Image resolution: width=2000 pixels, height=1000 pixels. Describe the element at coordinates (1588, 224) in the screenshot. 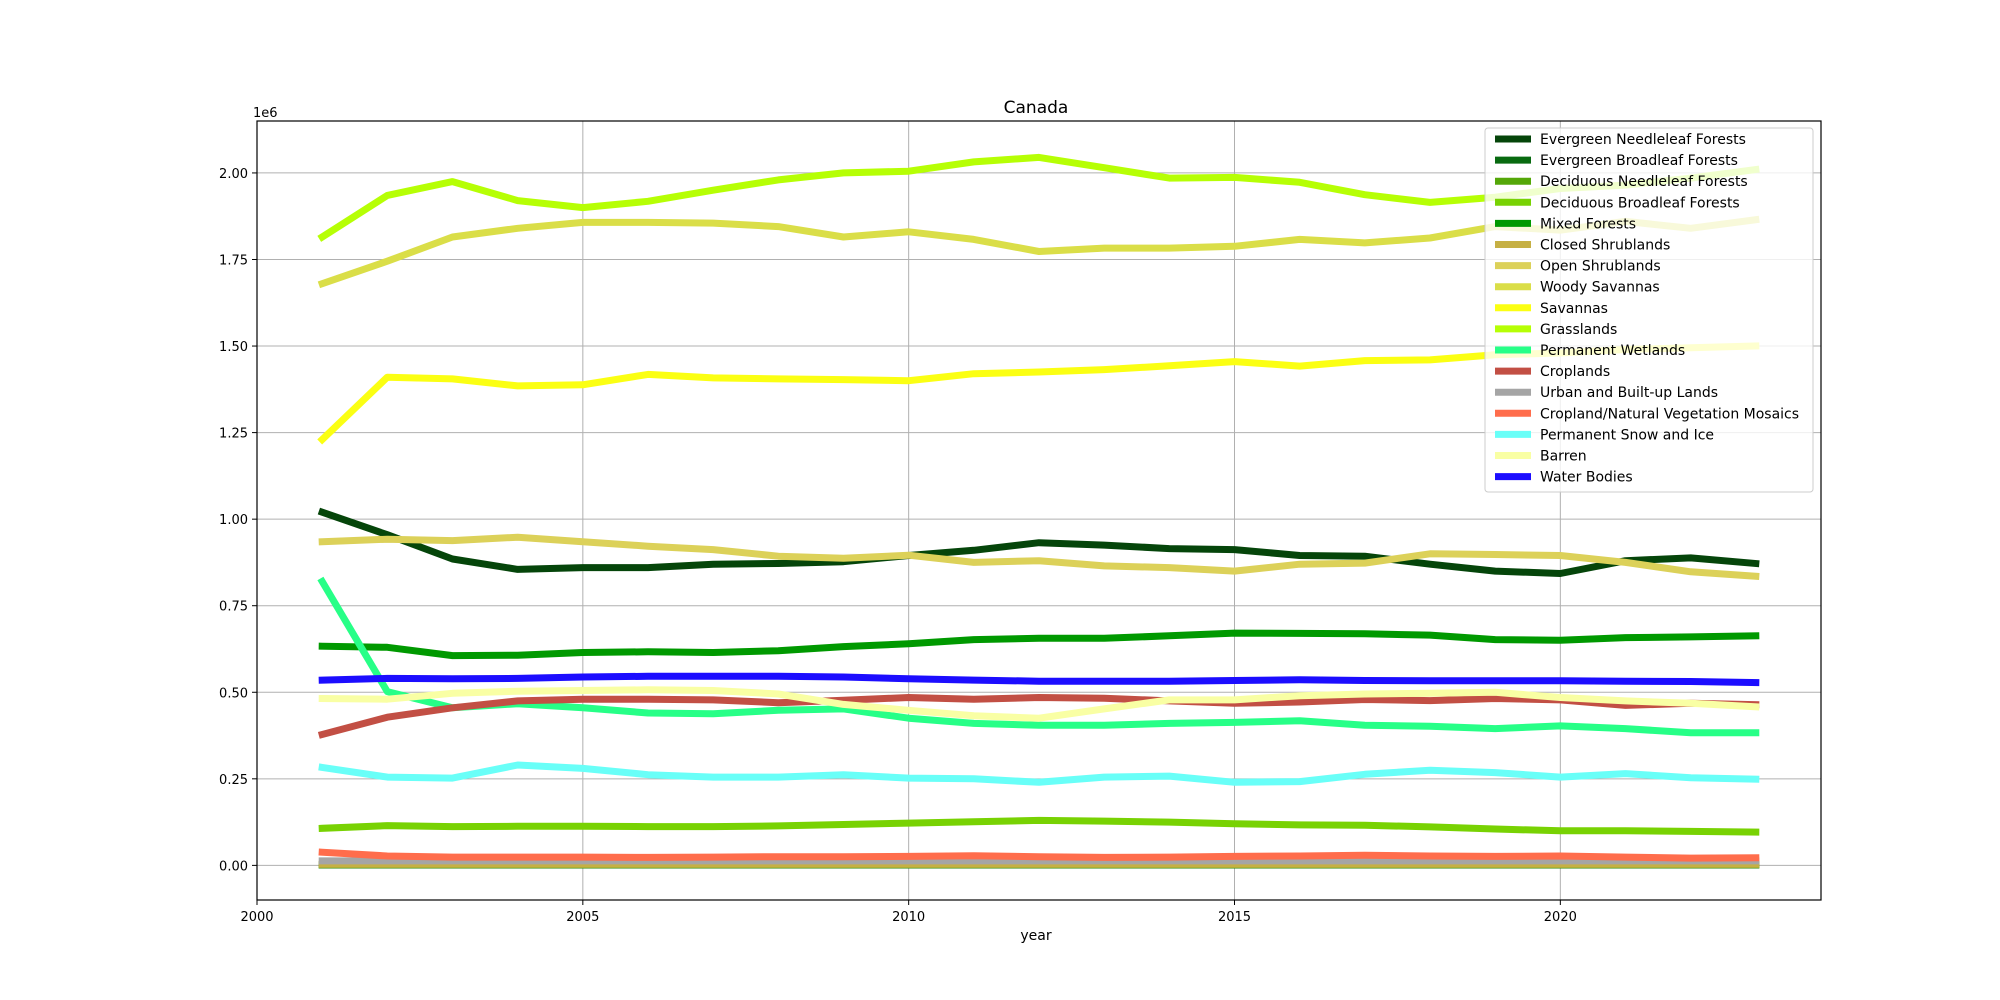

I see `legend-label: Mixed Forests` at that location.